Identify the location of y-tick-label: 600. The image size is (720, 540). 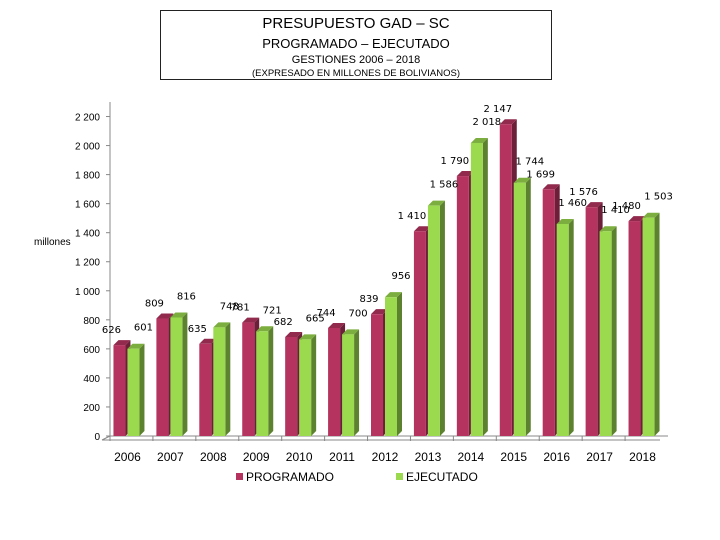
(91, 350).